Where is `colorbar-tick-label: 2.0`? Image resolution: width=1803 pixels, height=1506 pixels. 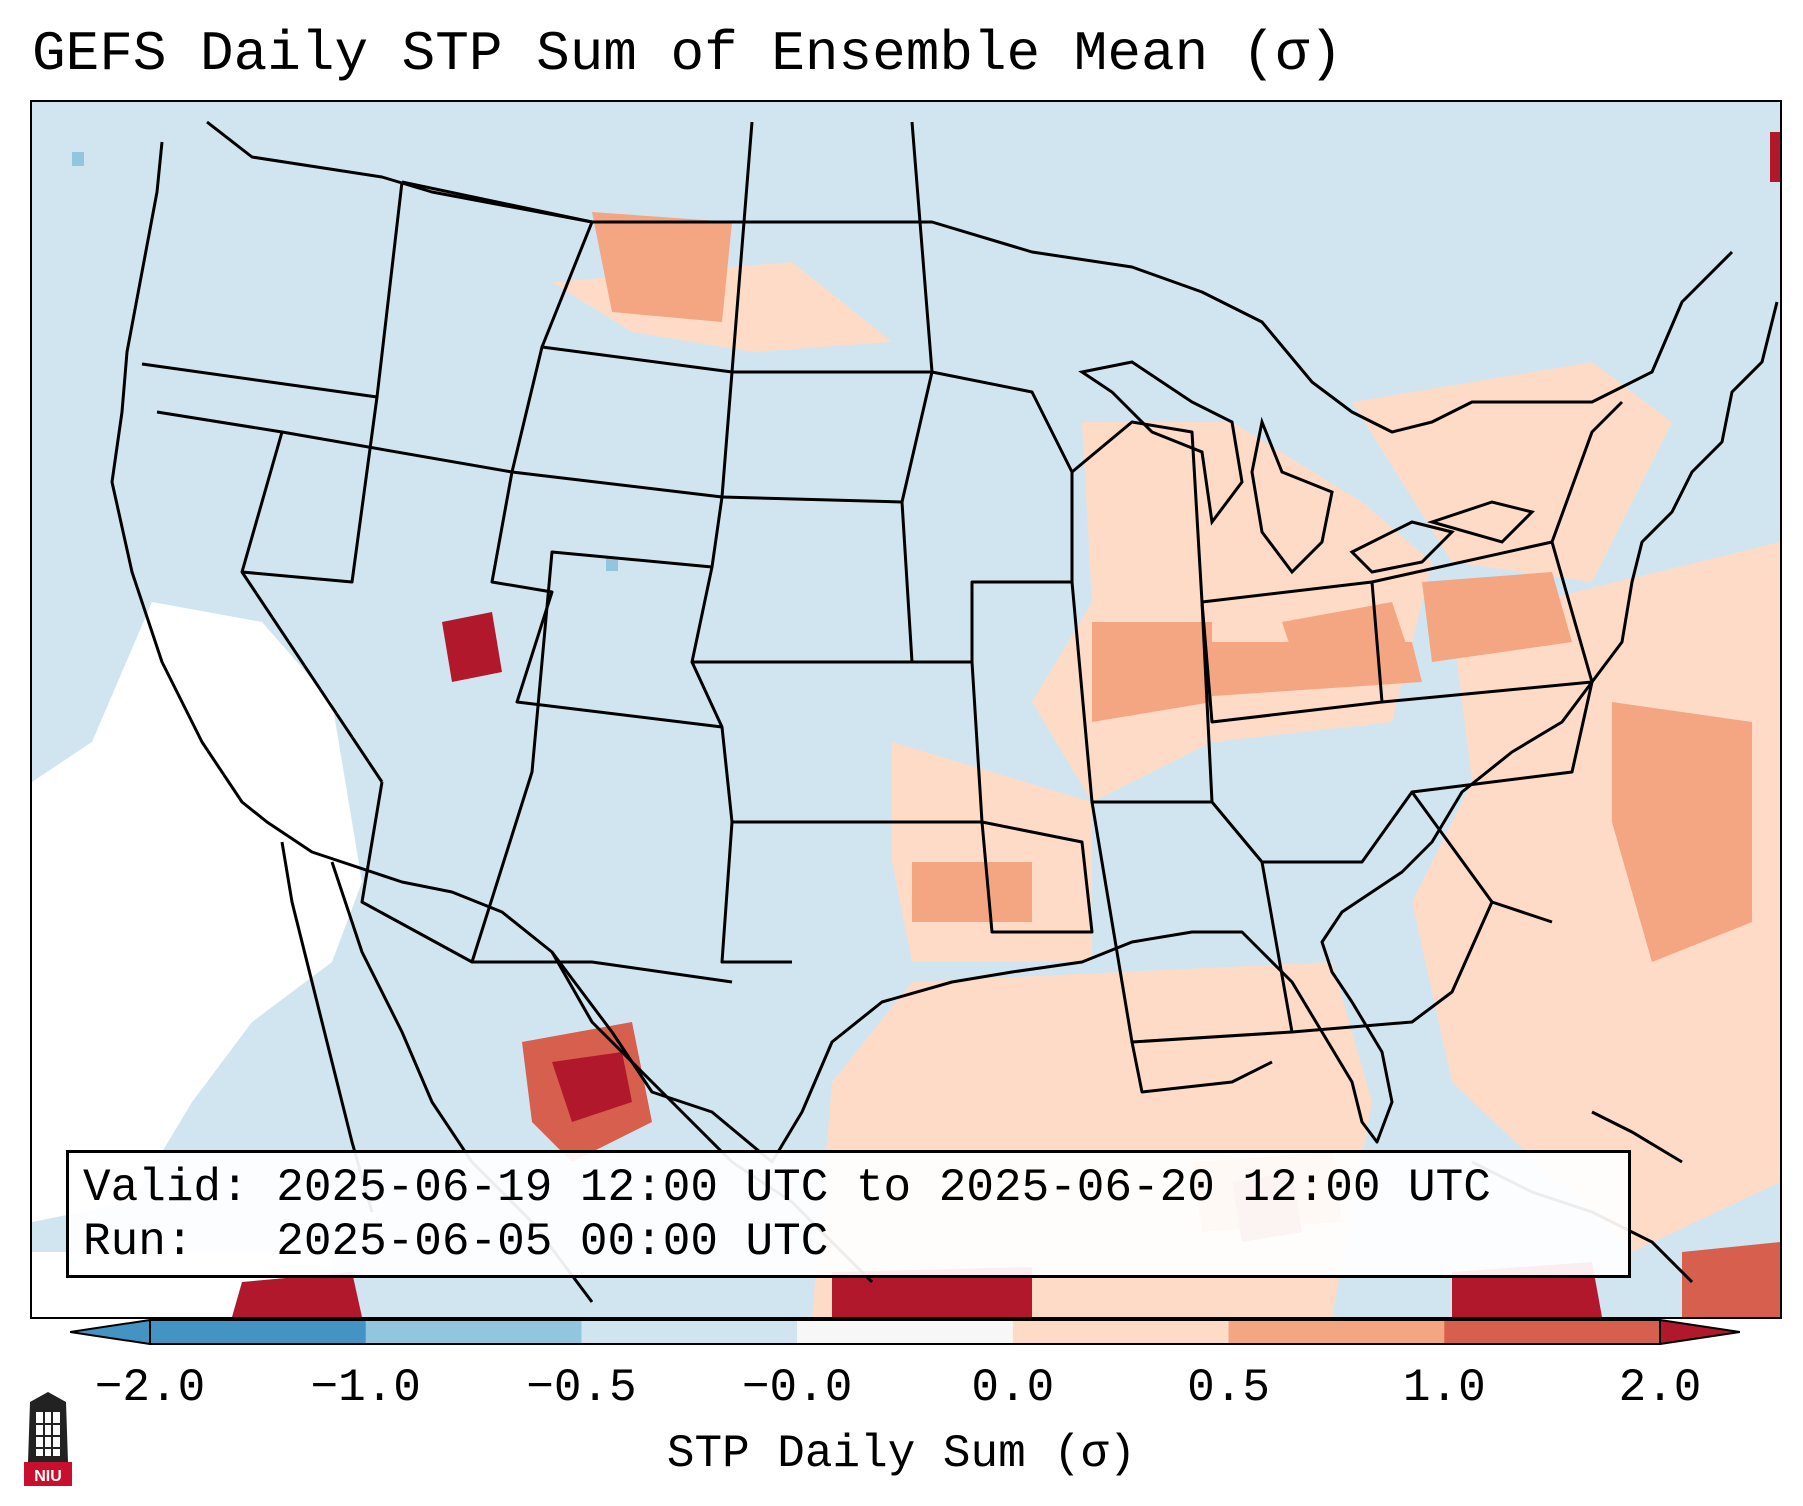
colorbar-tick-label: 2.0 is located at coordinates (1660, 1388).